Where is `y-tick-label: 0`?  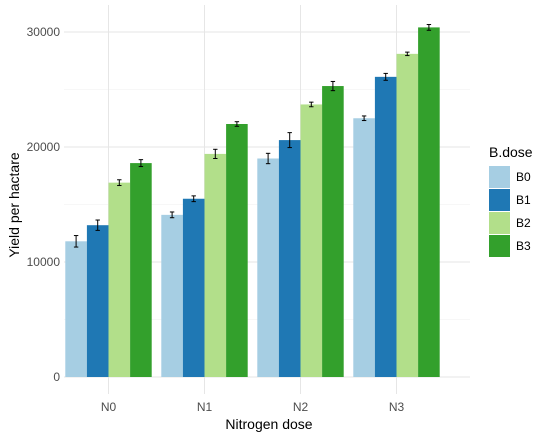 y-tick-label: 0 is located at coordinates (56, 377).